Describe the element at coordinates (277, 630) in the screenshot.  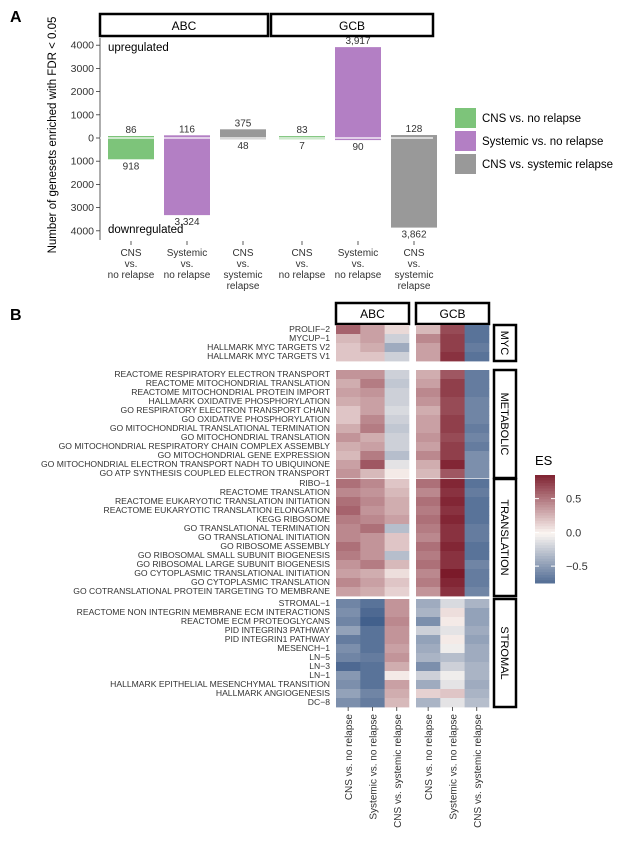
I see `row-label: PID INTEGRIN3 PATHWAY` at that location.